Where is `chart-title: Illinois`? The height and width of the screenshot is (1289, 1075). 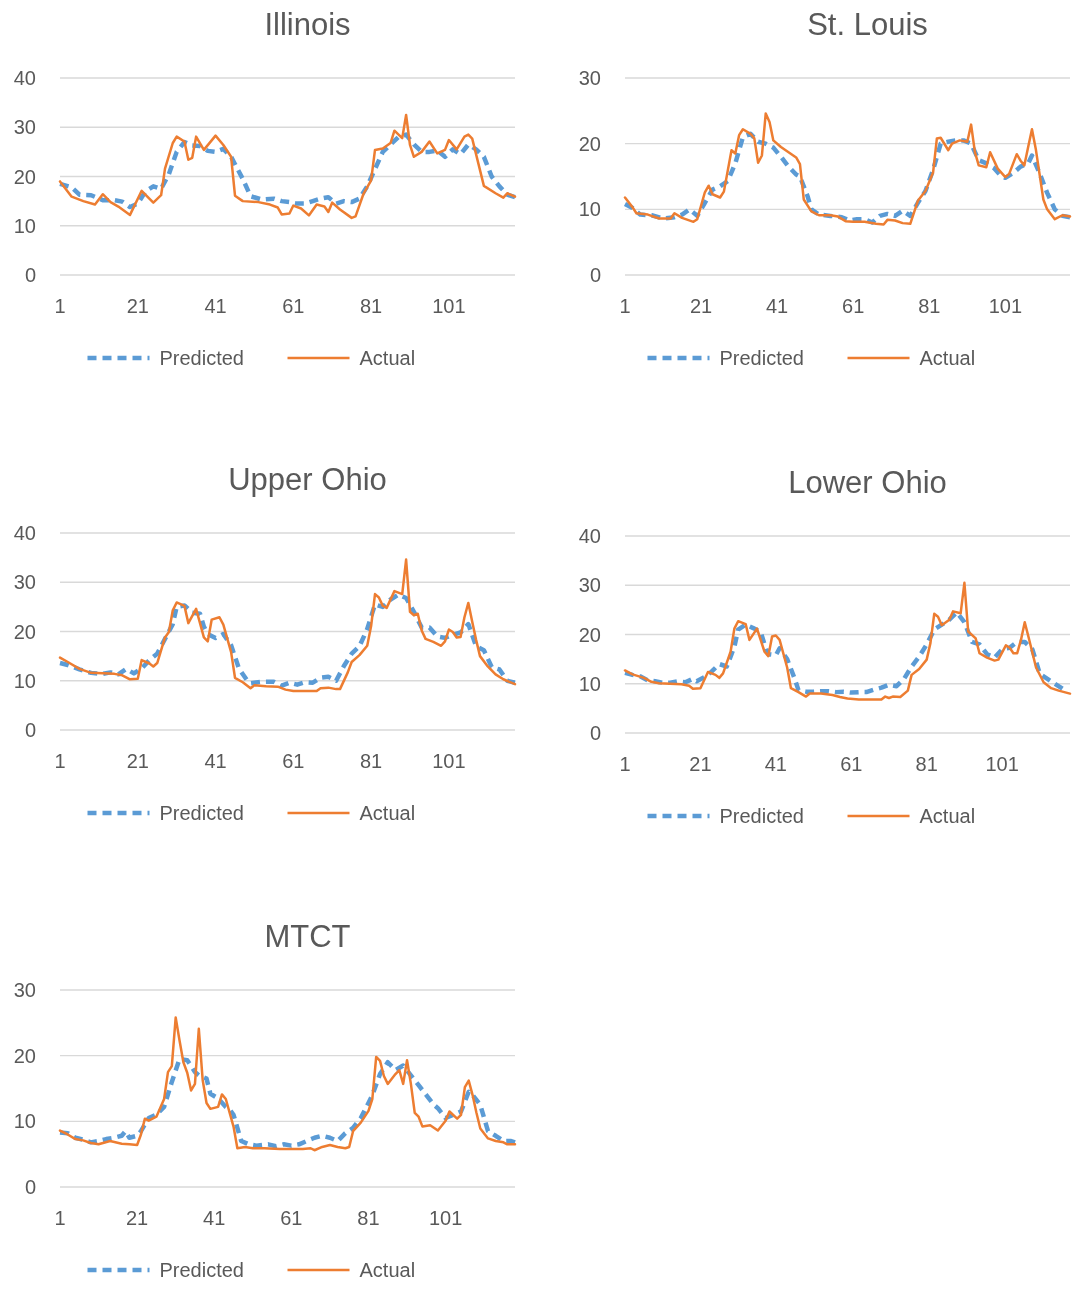 chart-title: Illinois is located at coordinates (307, 24).